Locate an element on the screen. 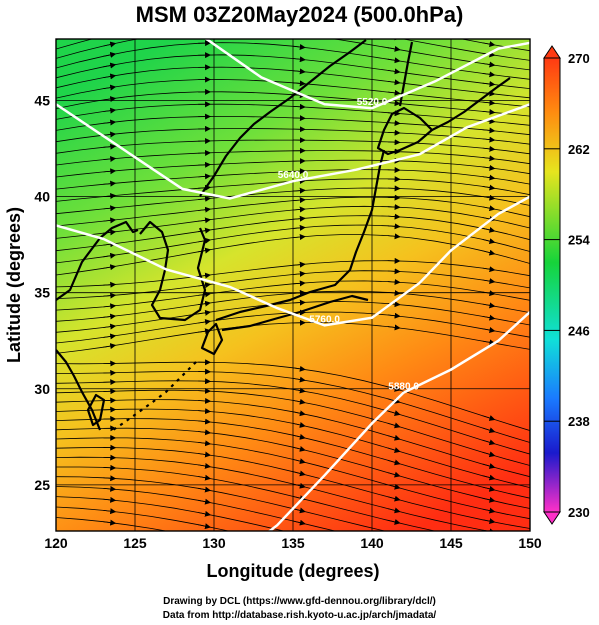  honshu-south-coastline is located at coordinates (295, 313).